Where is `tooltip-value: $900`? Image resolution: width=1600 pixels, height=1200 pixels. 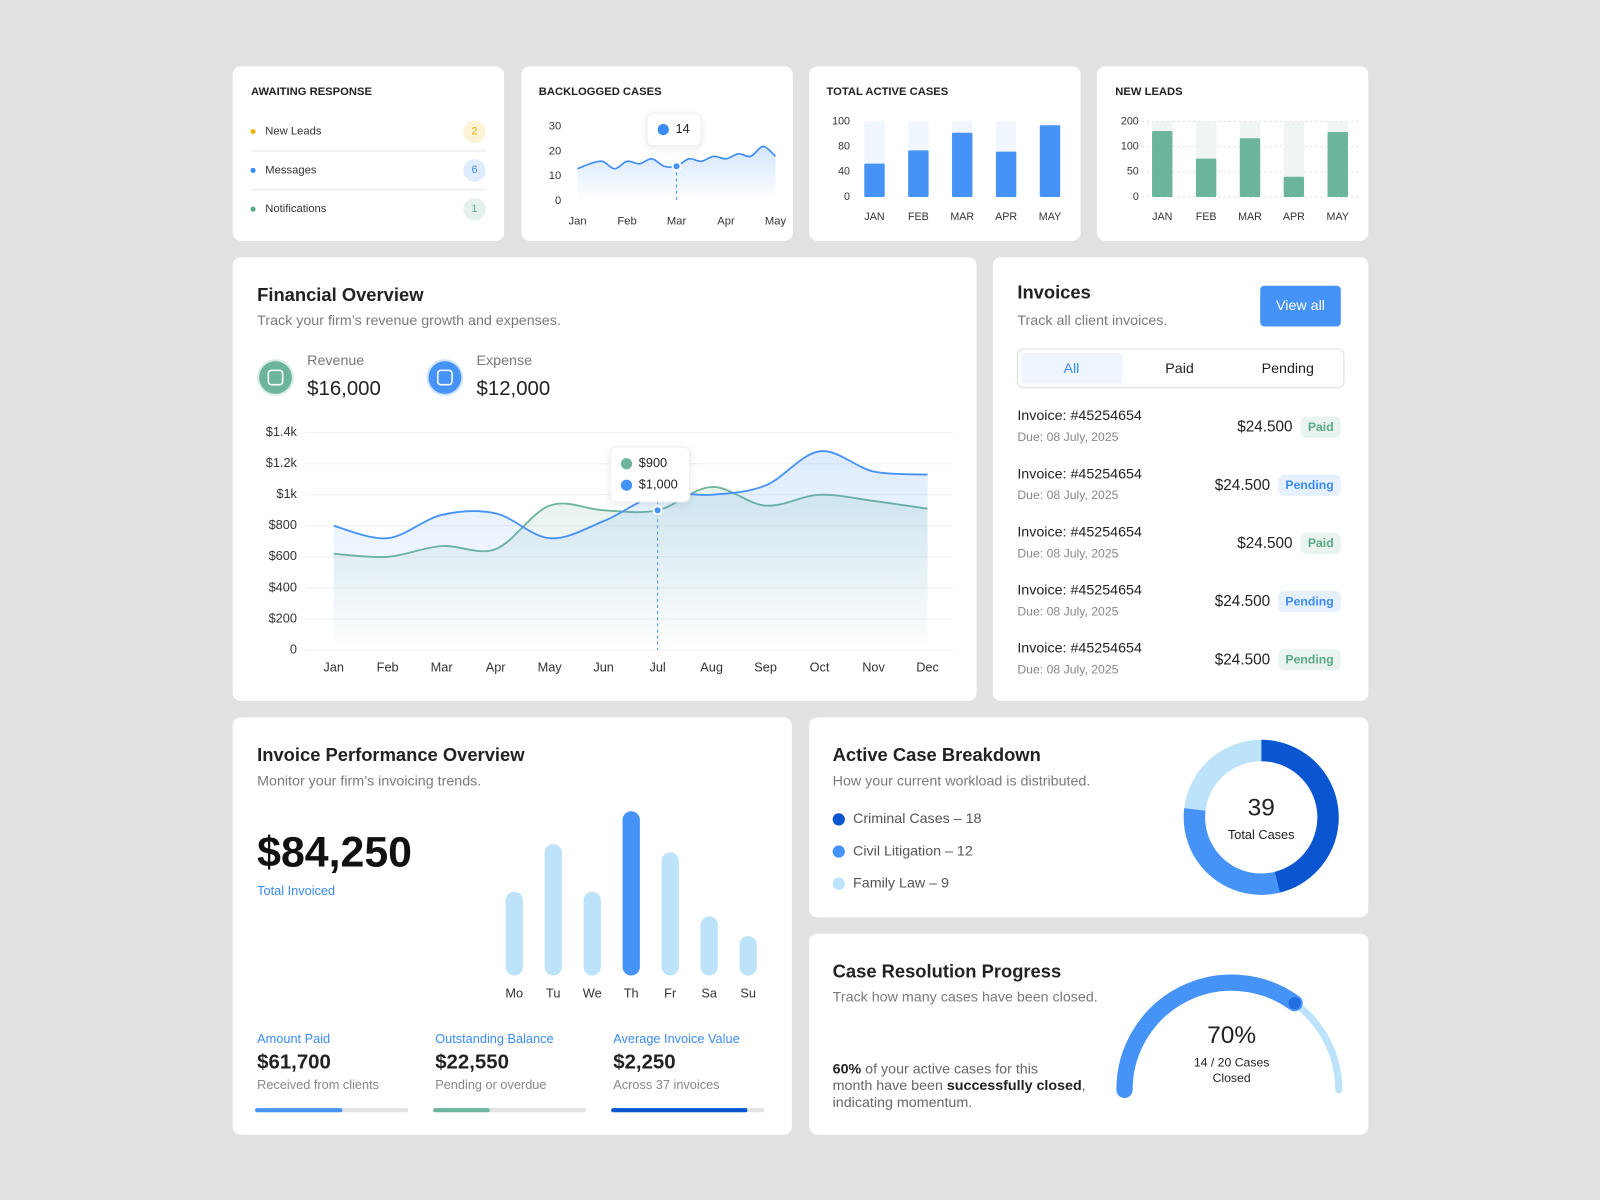 tooltip-value: $900 is located at coordinates (653, 462).